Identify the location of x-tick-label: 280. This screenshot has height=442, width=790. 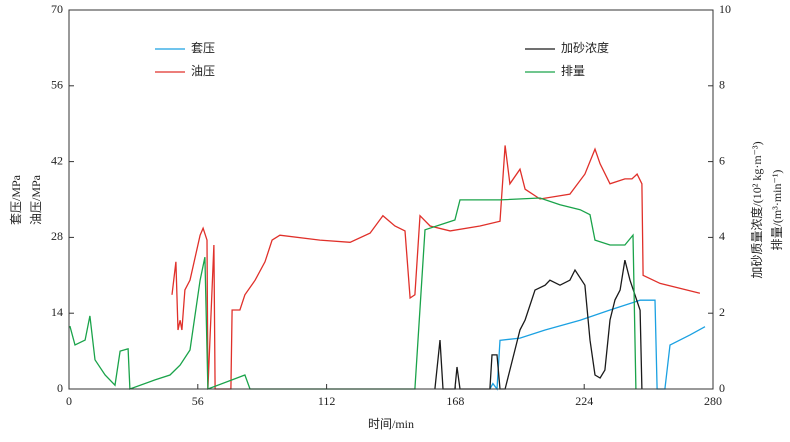
(713, 401).